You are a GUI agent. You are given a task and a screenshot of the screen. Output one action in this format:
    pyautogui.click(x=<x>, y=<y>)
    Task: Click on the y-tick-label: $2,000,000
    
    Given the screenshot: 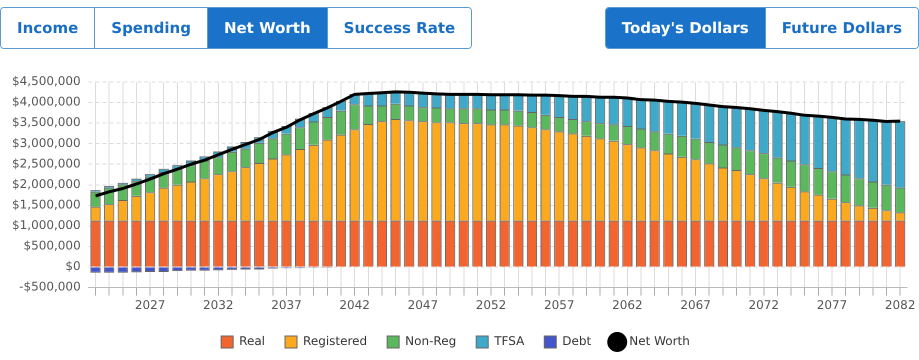 What is the action you would take?
    pyautogui.click(x=46, y=183)
    